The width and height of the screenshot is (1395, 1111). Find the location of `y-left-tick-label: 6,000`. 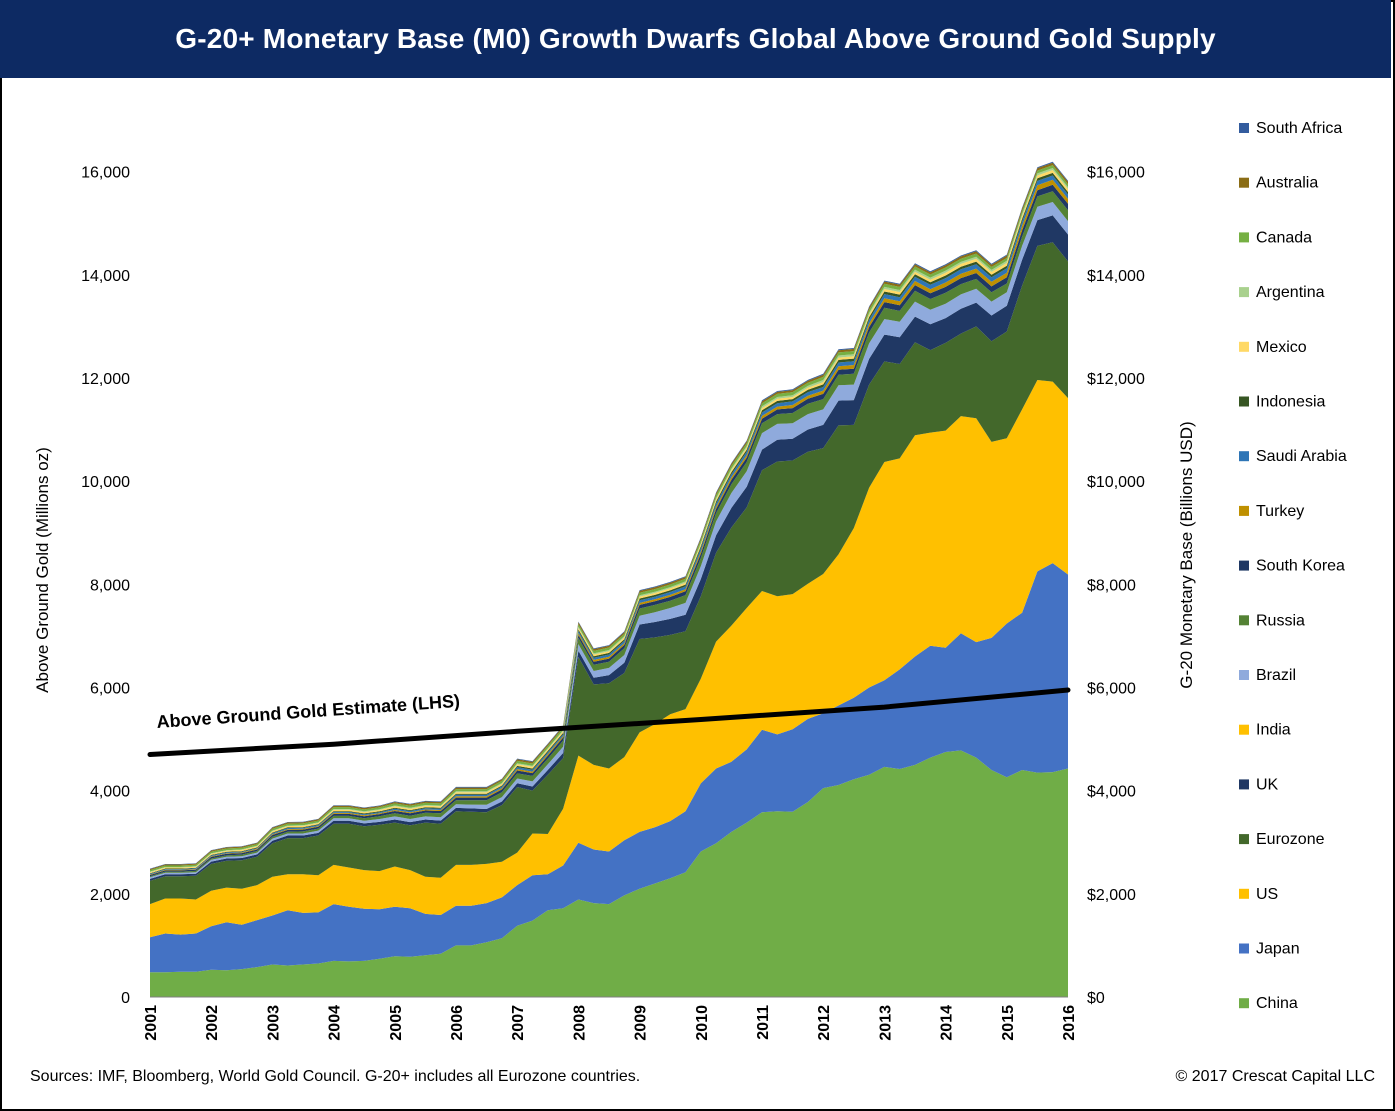

y-left-tick-label: 6,000 is located at coordinates (110, 688).